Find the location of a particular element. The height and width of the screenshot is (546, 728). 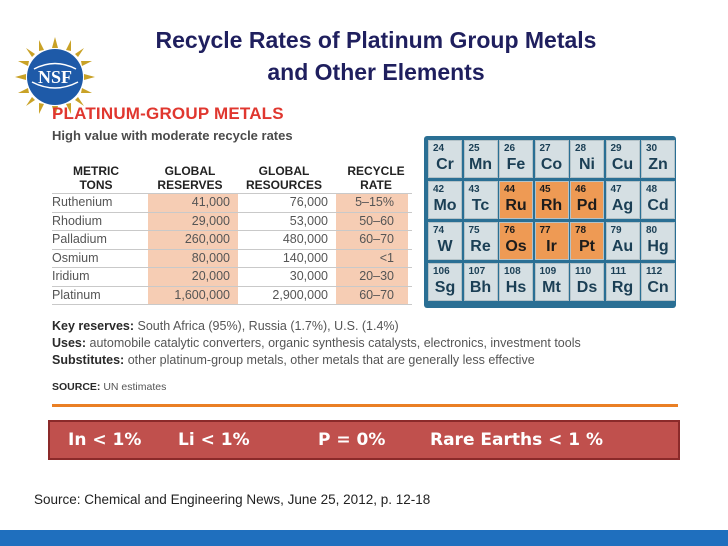

element-number: 77 is located at coordinates (545, 230).